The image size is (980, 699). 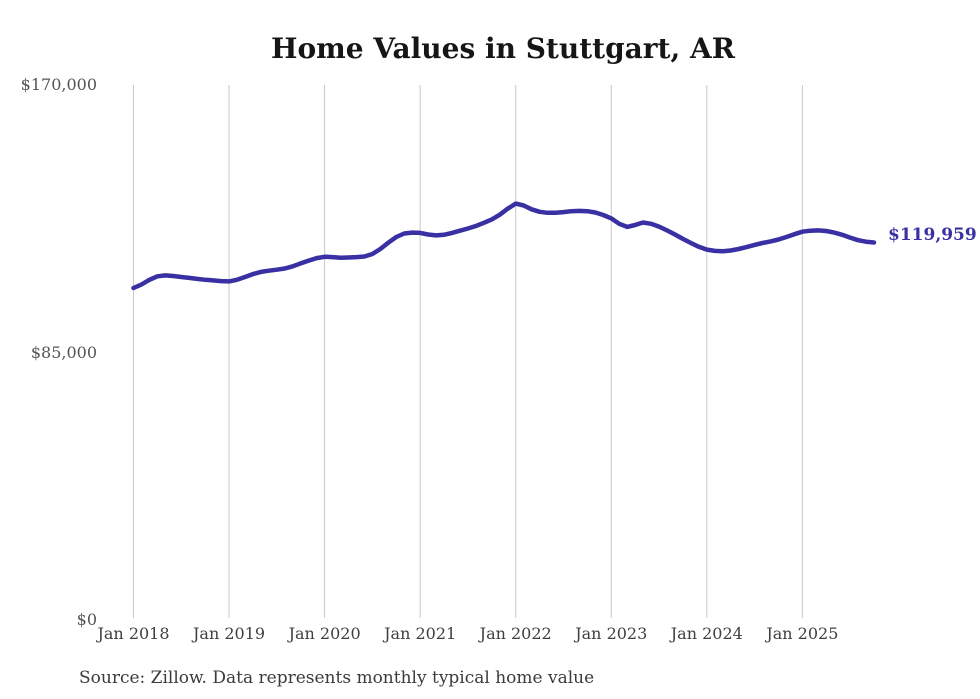 I want to click on x-tick-label: Jan 2023, so click(x=611, y=633).